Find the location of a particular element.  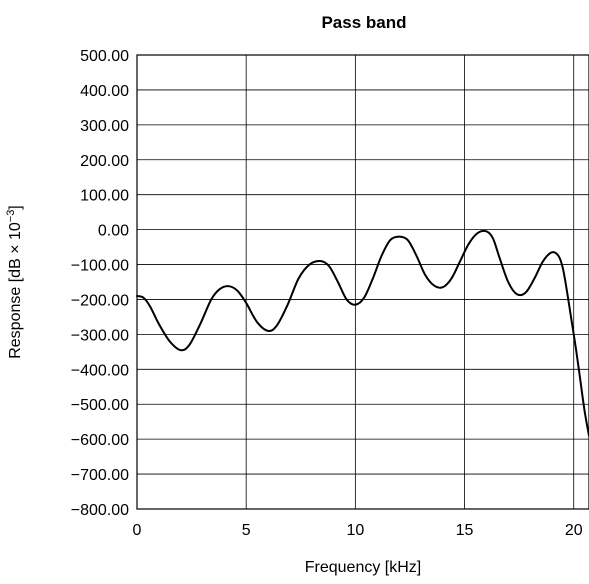

x-tick-label: 20 is located at coordinates (574, 530).